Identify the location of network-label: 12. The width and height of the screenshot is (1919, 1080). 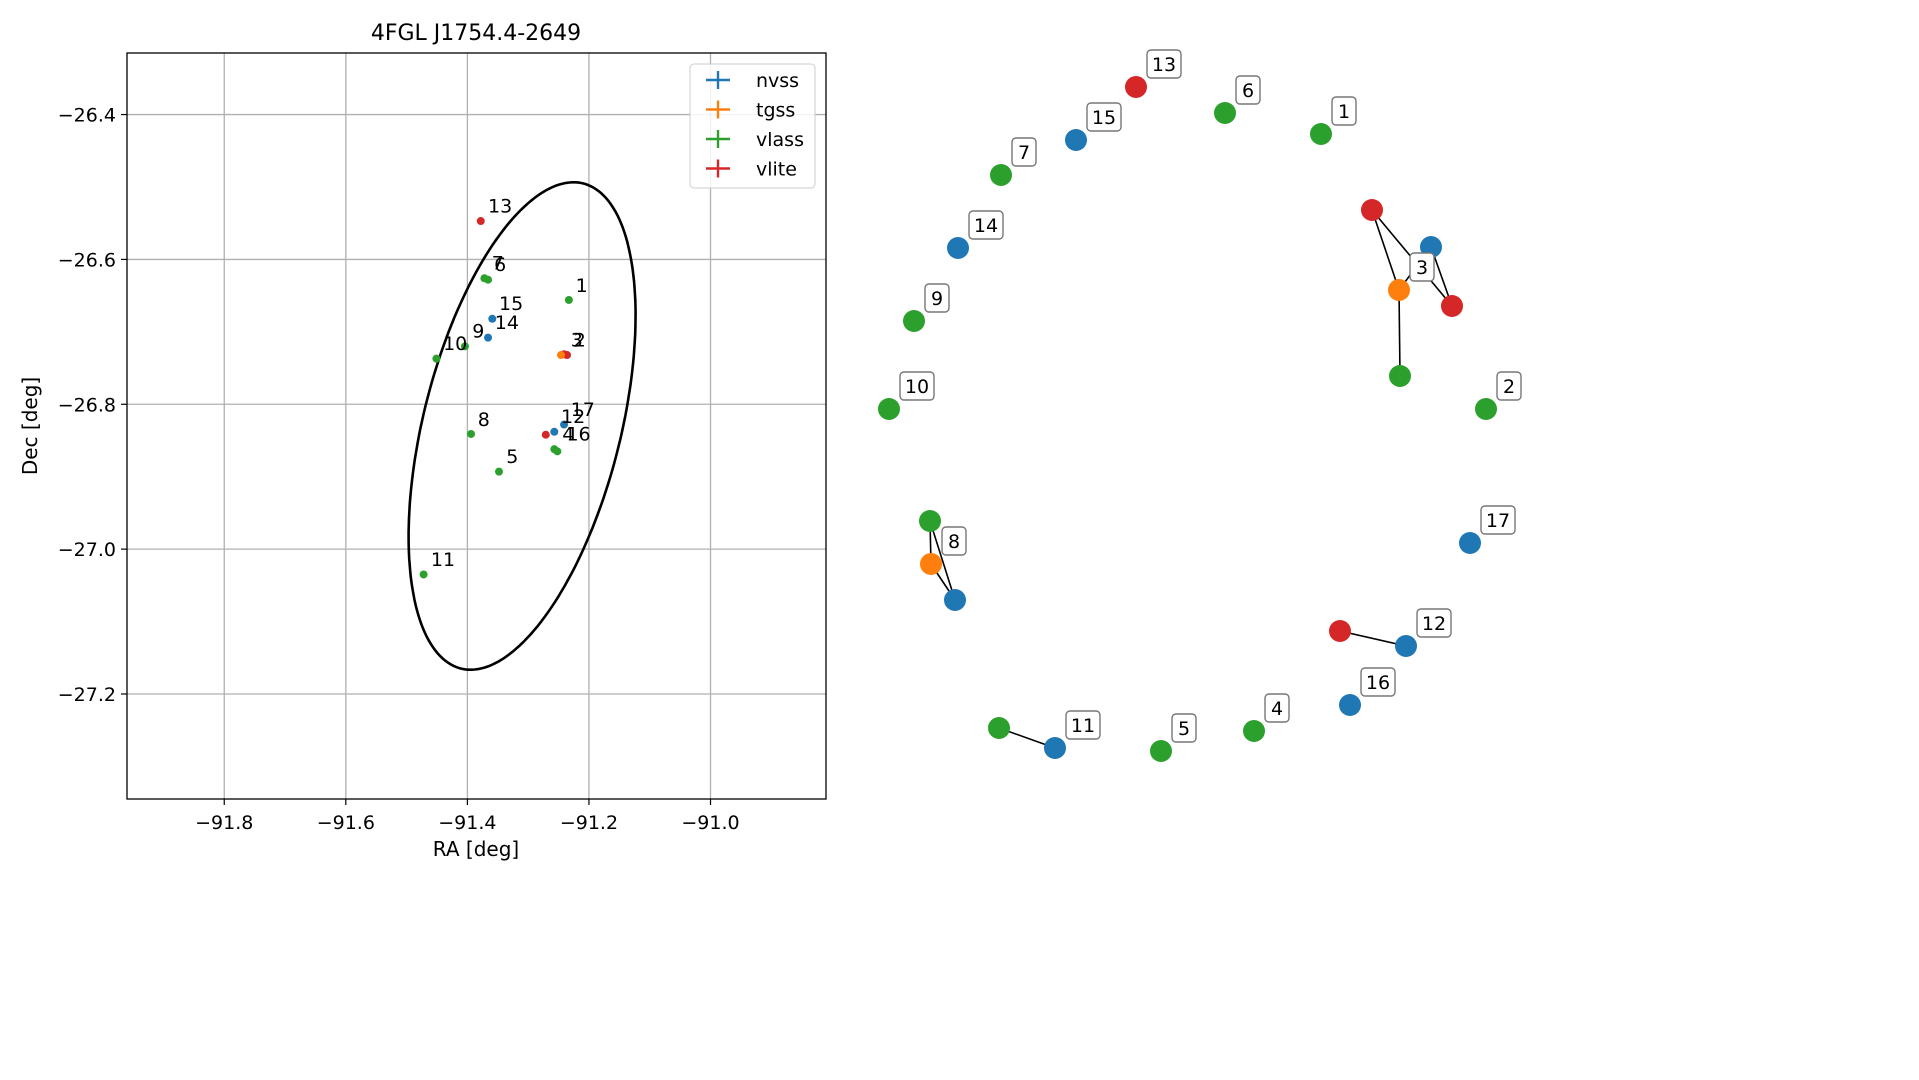
(1434, 624).